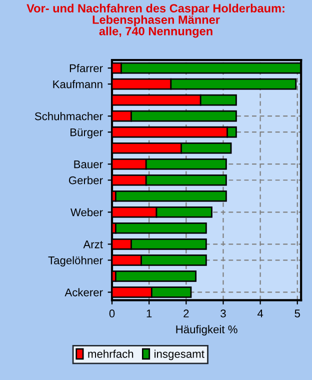 This screenshot has width=312, height=380. What do you see at coordinates (93, 244) in the screenshot?
I see `y-tick-label: Arzt` at bounding box center [93, 244].